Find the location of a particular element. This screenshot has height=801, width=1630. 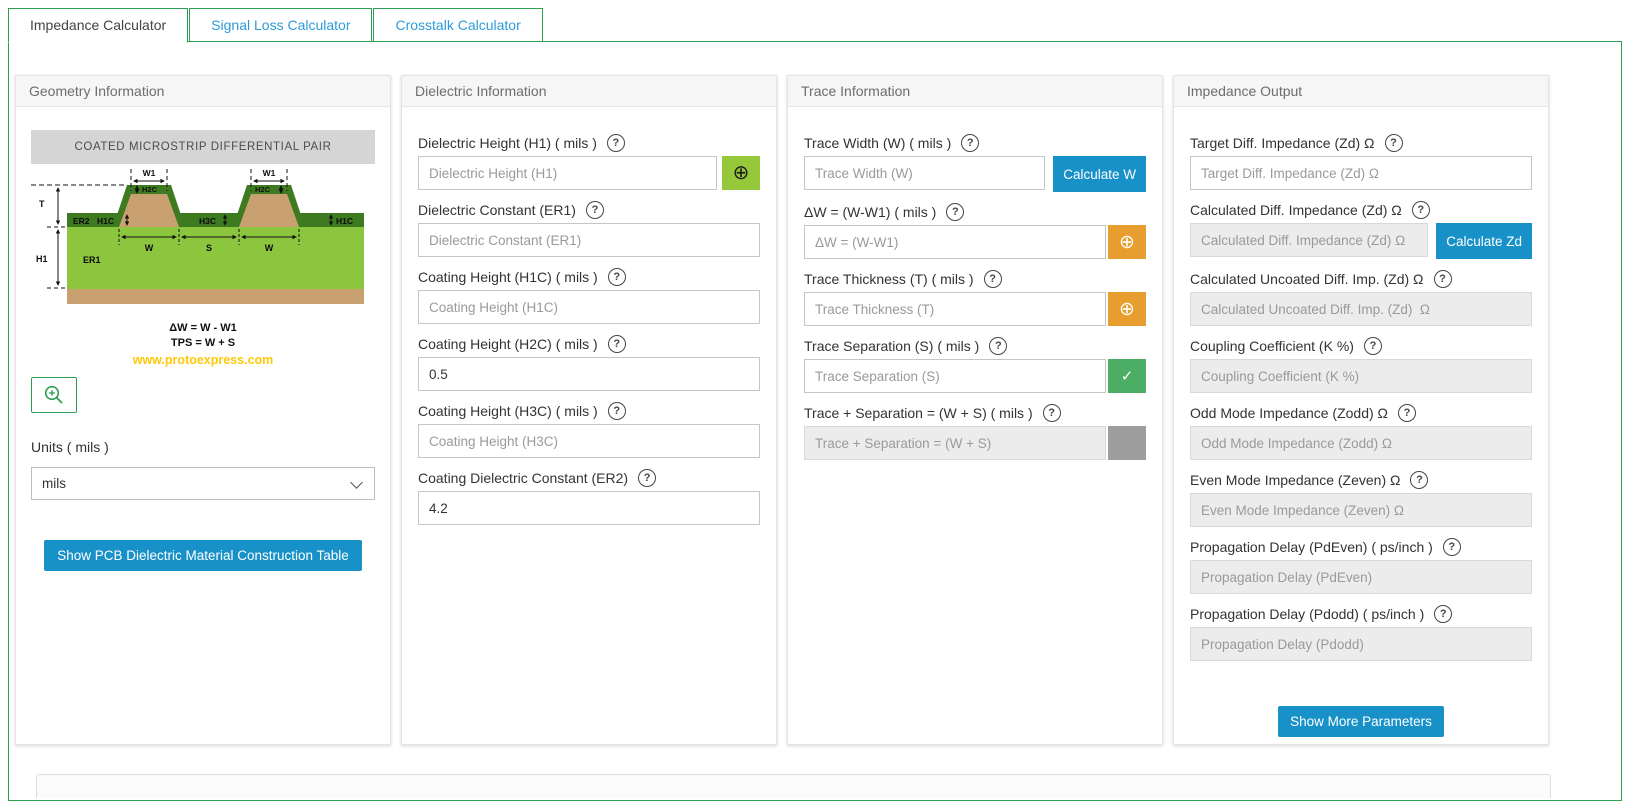

field-trace-plus-separation: Trace + Separation = (W + S) ( mils )? is located at coordinates (975, 431).